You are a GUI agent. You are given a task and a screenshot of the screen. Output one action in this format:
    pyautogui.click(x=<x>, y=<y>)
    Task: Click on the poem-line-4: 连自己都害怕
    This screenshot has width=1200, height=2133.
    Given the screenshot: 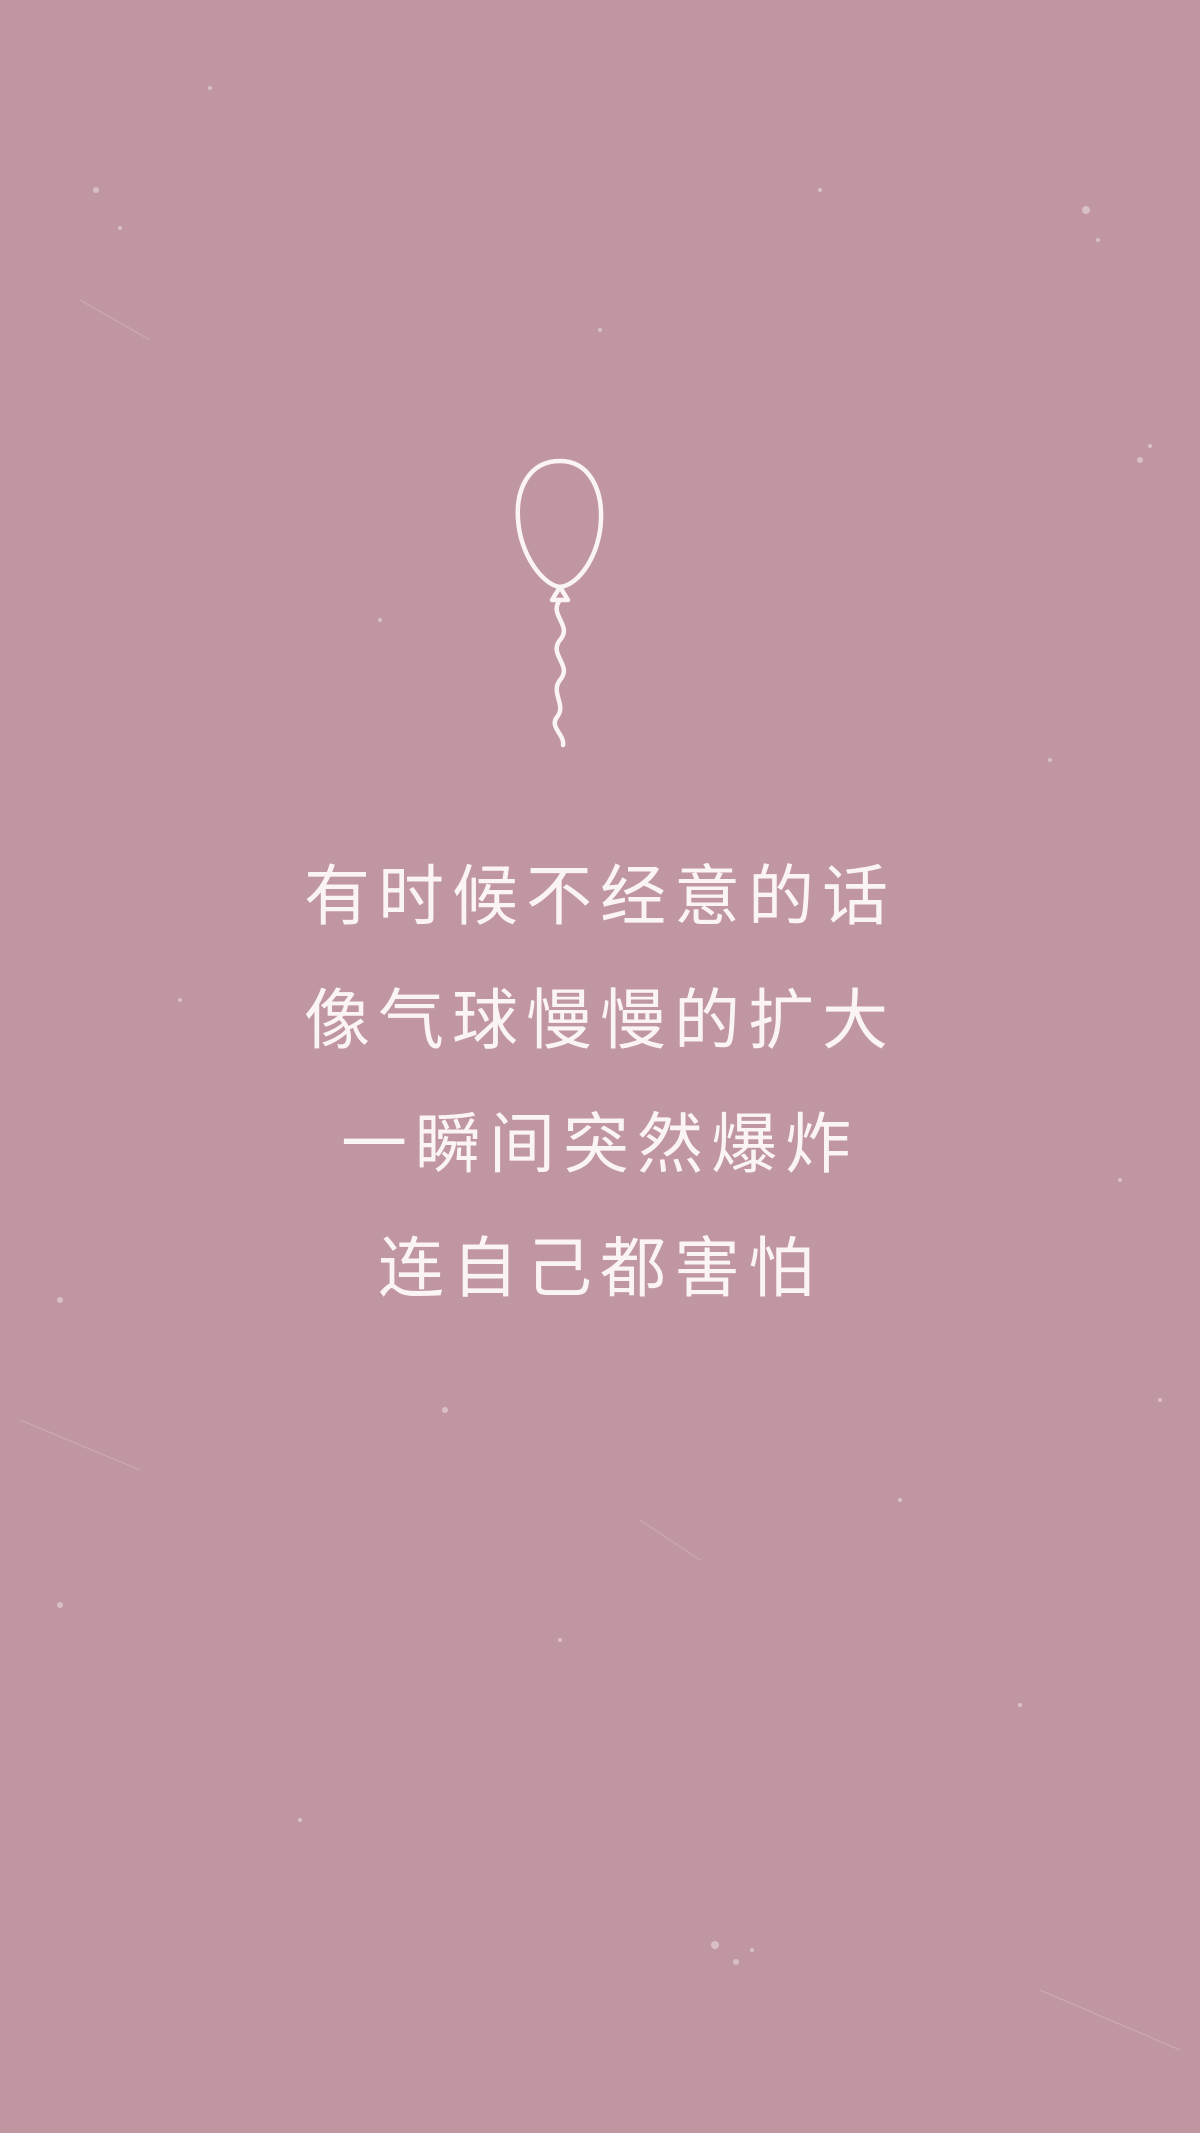 What is the action you would take?
    pyautogui.click(x=600, y=1268)
    